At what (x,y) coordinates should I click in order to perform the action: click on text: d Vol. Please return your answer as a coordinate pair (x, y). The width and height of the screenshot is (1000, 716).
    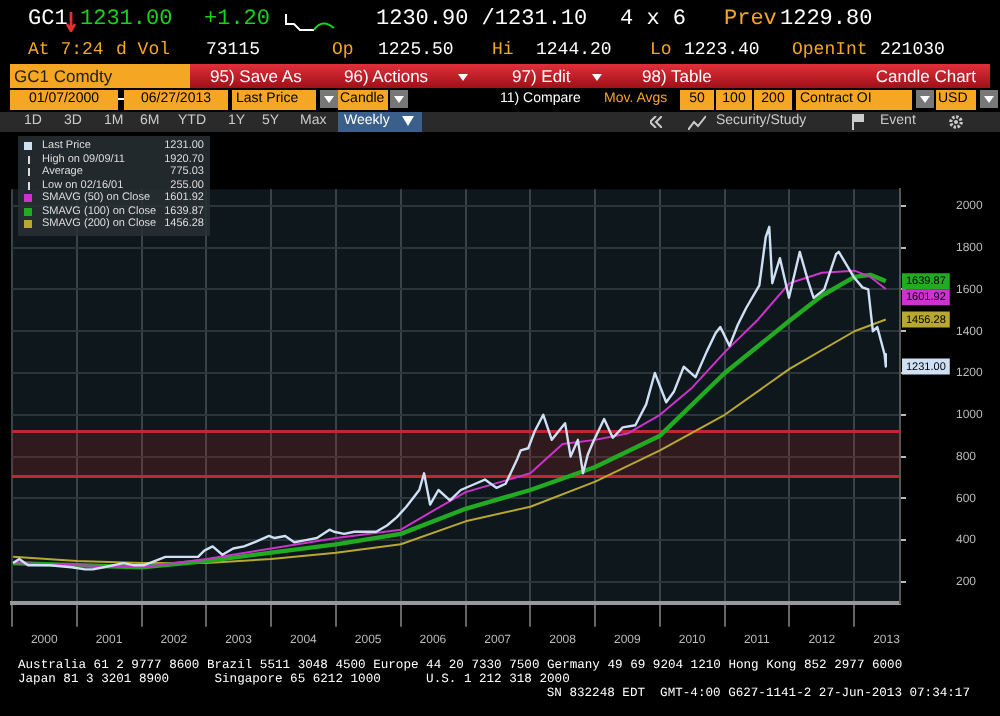
    Looking at the image, I should click on (143, 50).